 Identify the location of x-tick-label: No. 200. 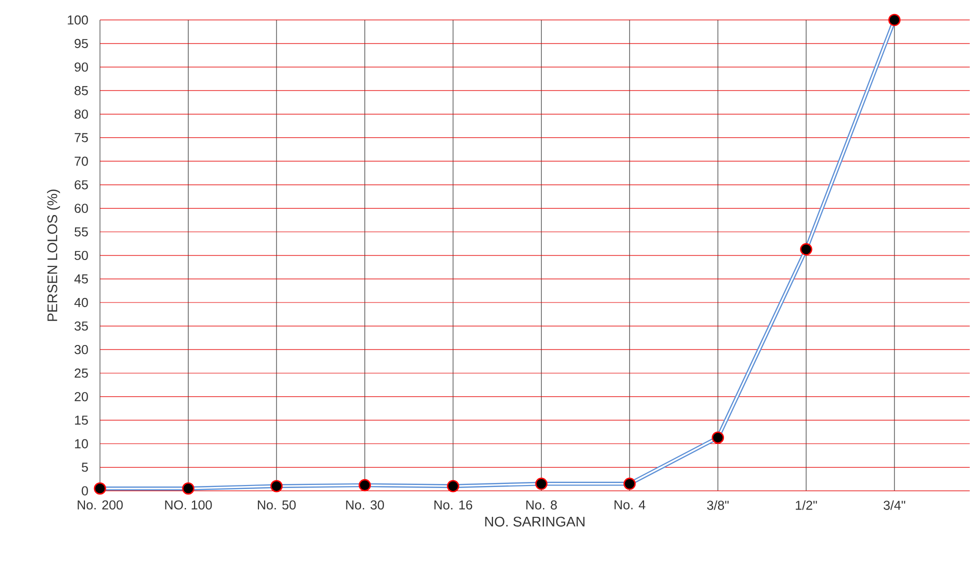
(100, 505).